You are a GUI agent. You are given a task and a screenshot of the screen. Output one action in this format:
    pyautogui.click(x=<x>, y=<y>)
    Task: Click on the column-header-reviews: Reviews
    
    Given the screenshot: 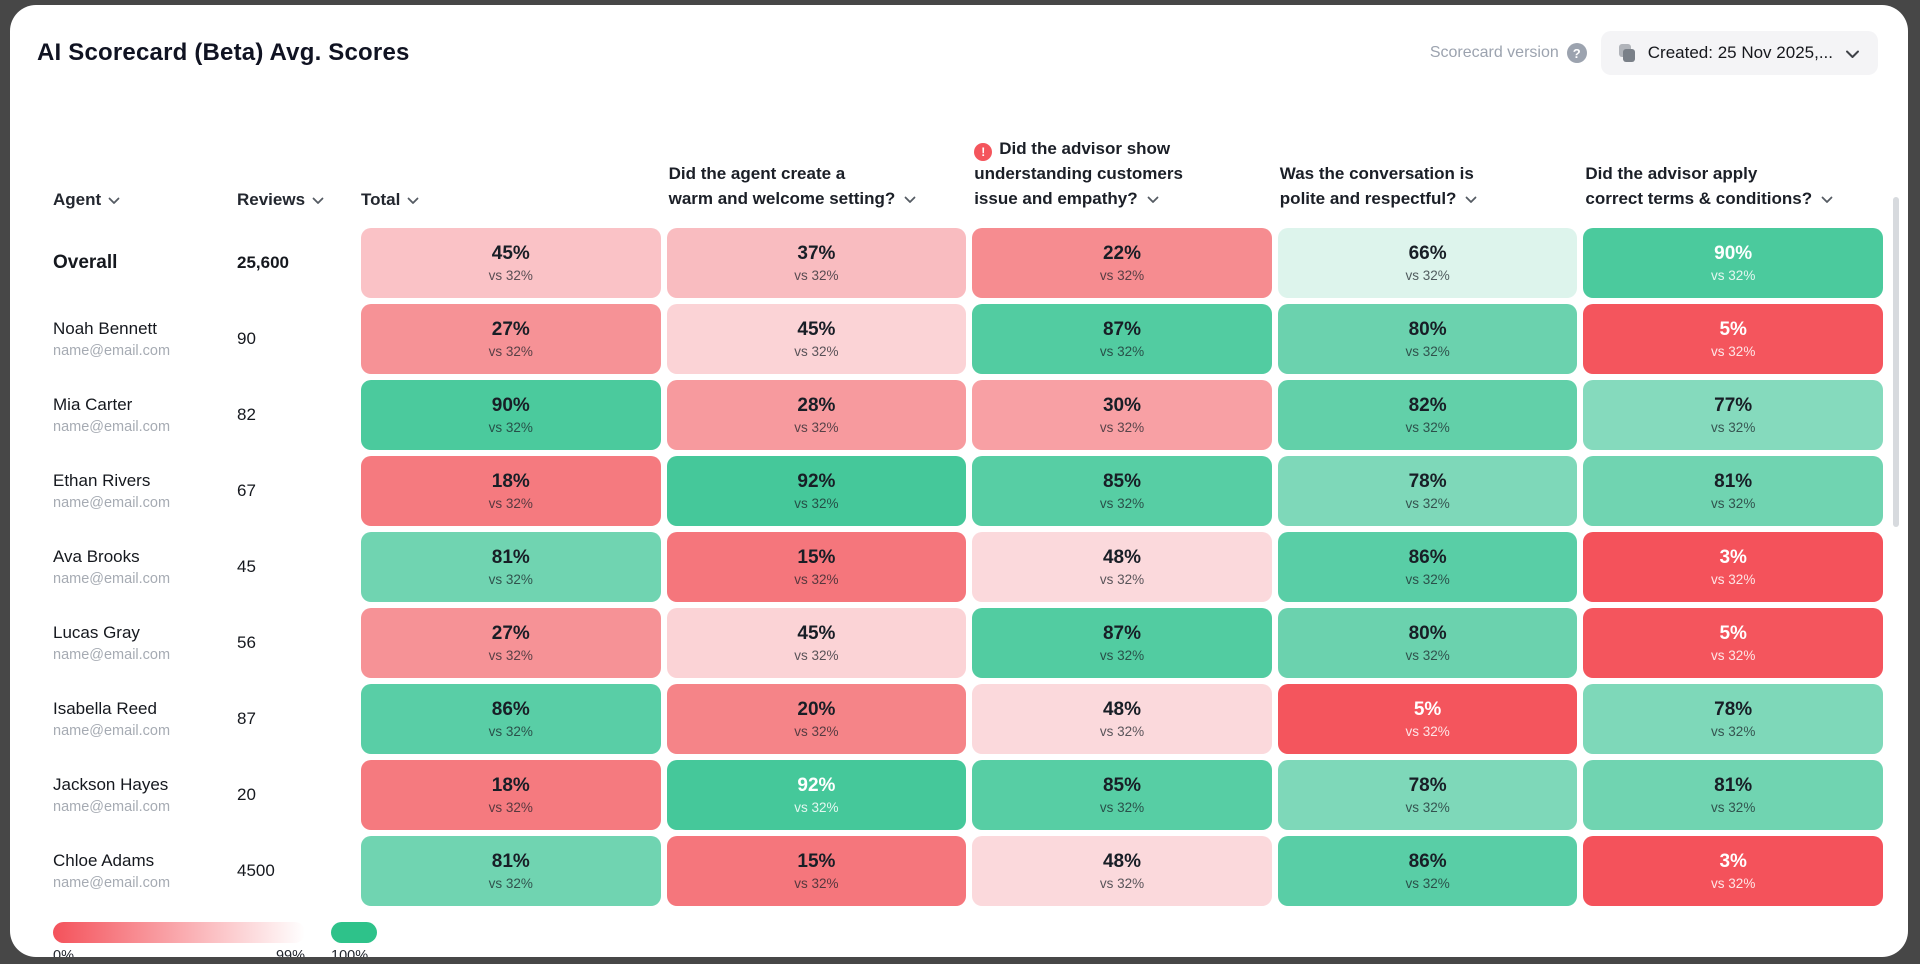 What is the action you would take?
    pyautogui.click(x=296, y=200)
    